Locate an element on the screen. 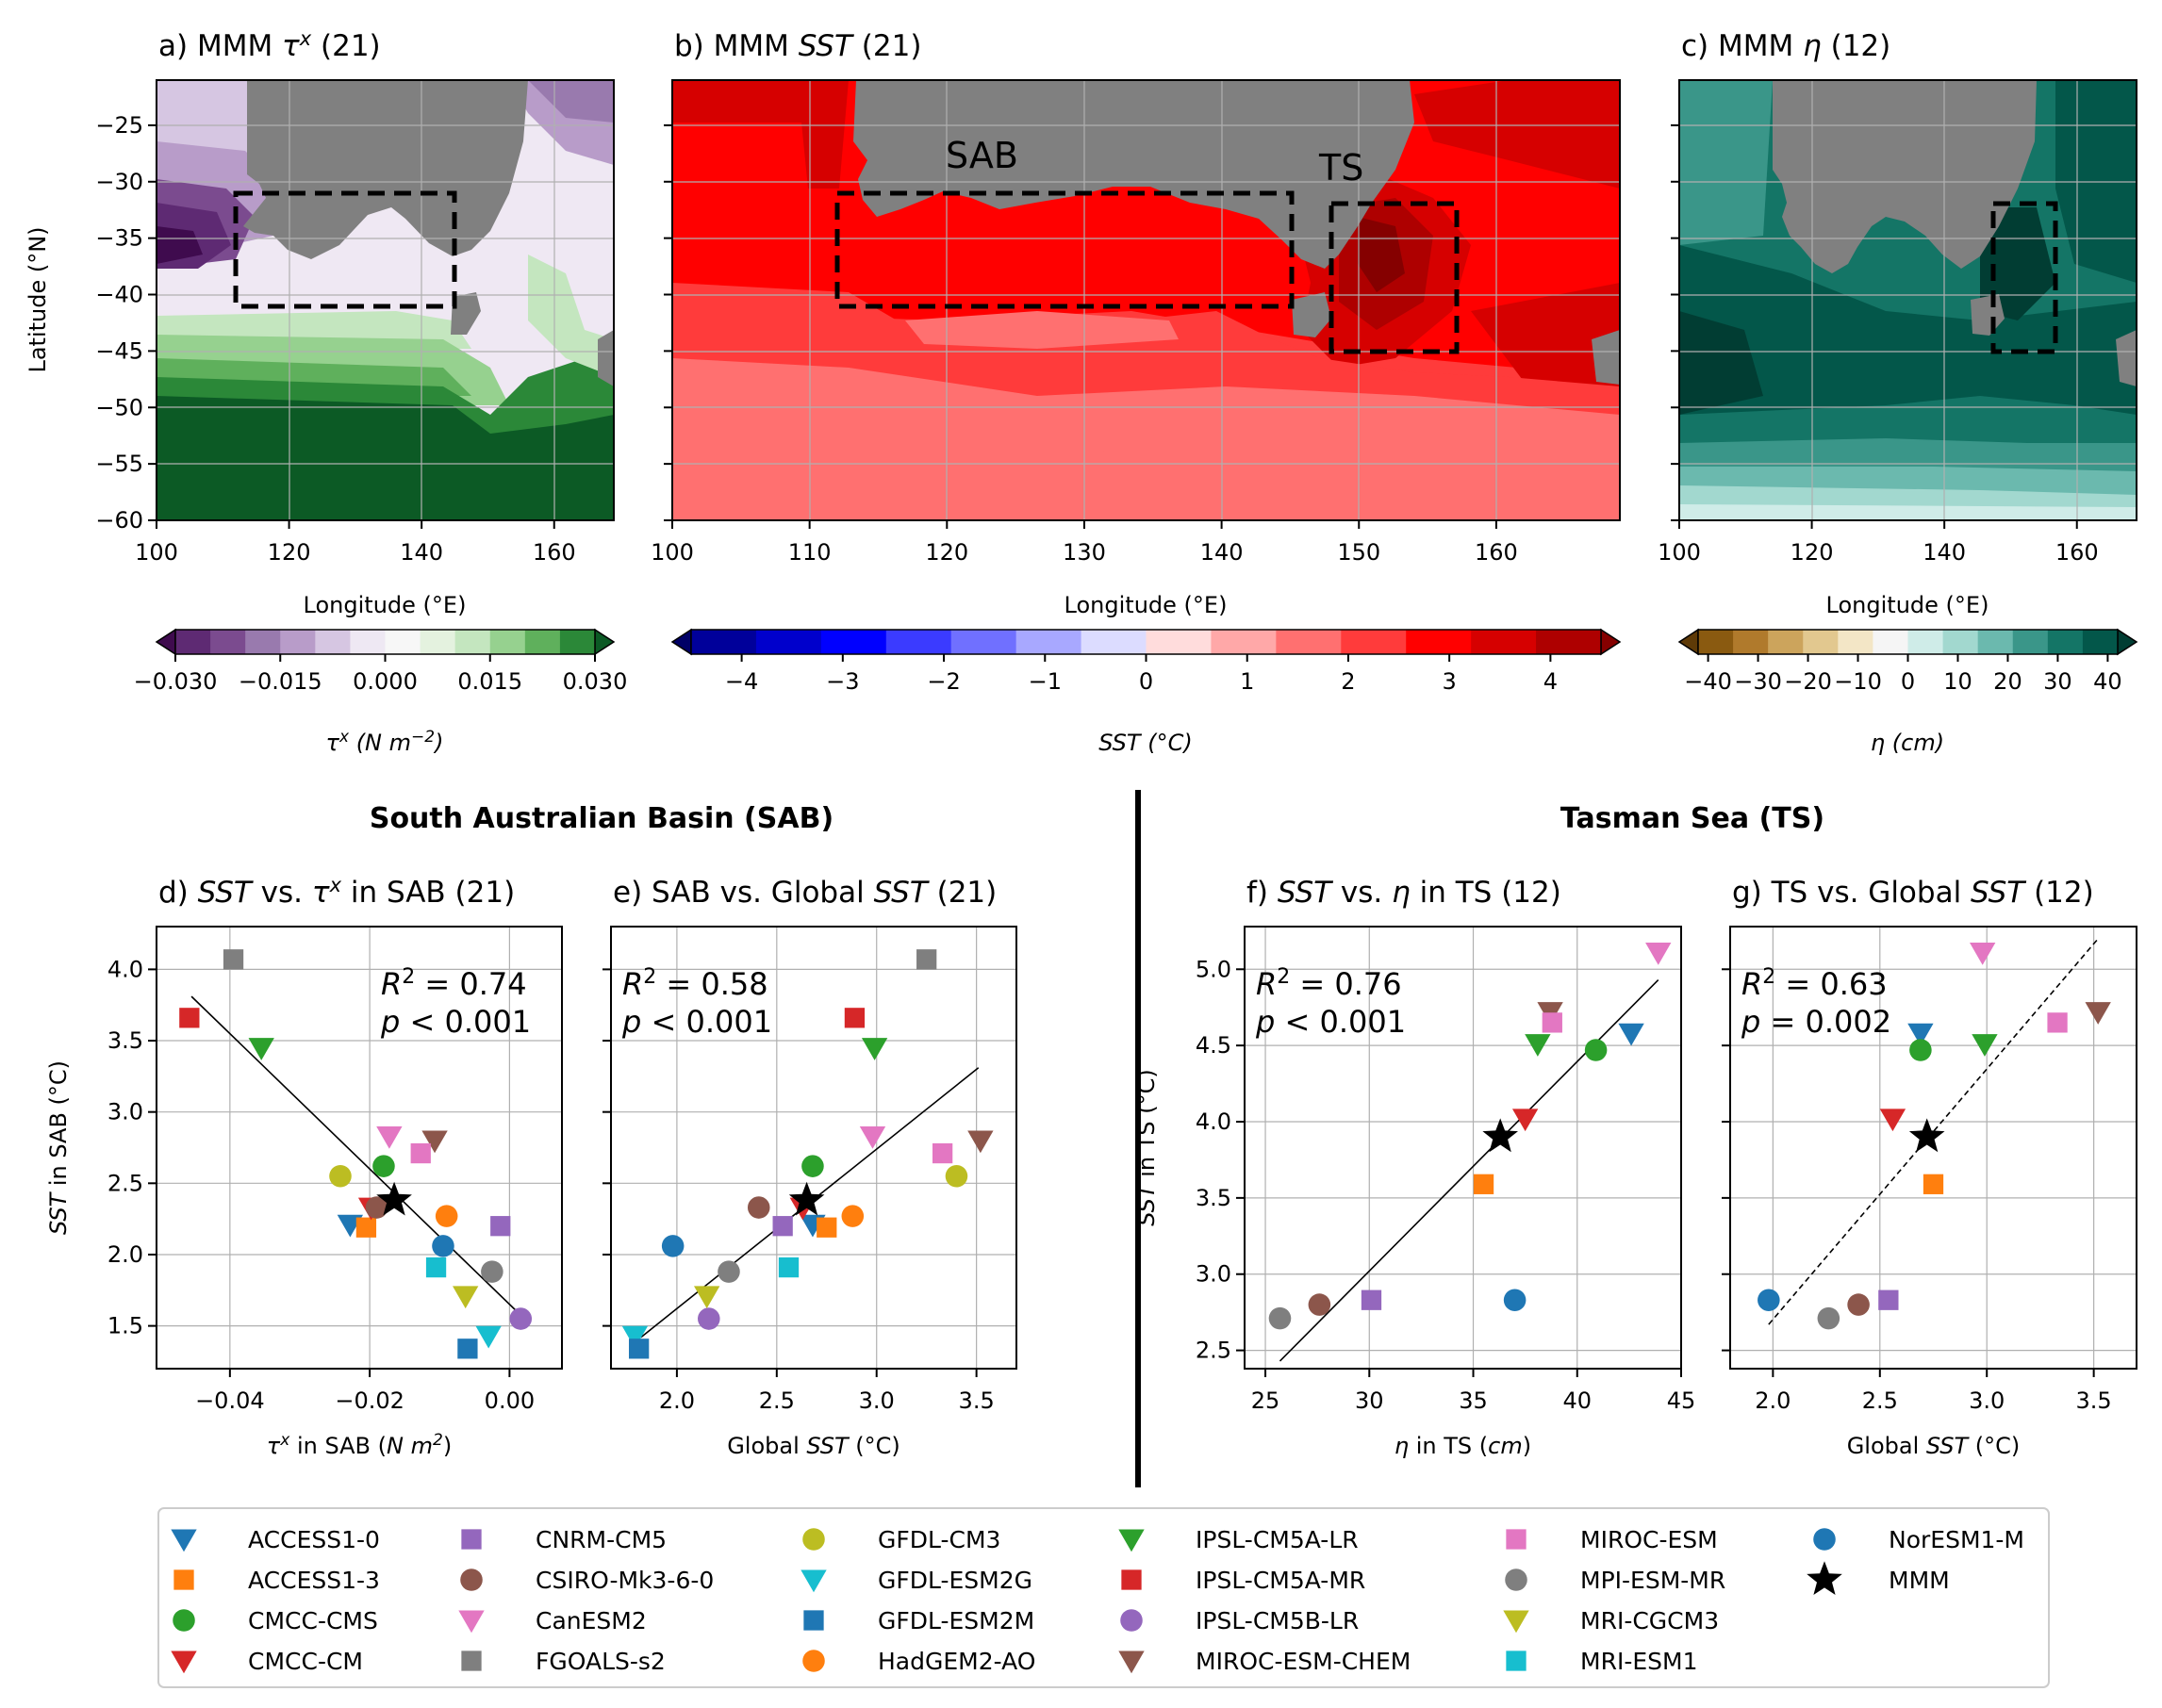  x-tick-label: 2.5 is located at coordinates (1880, 1401).